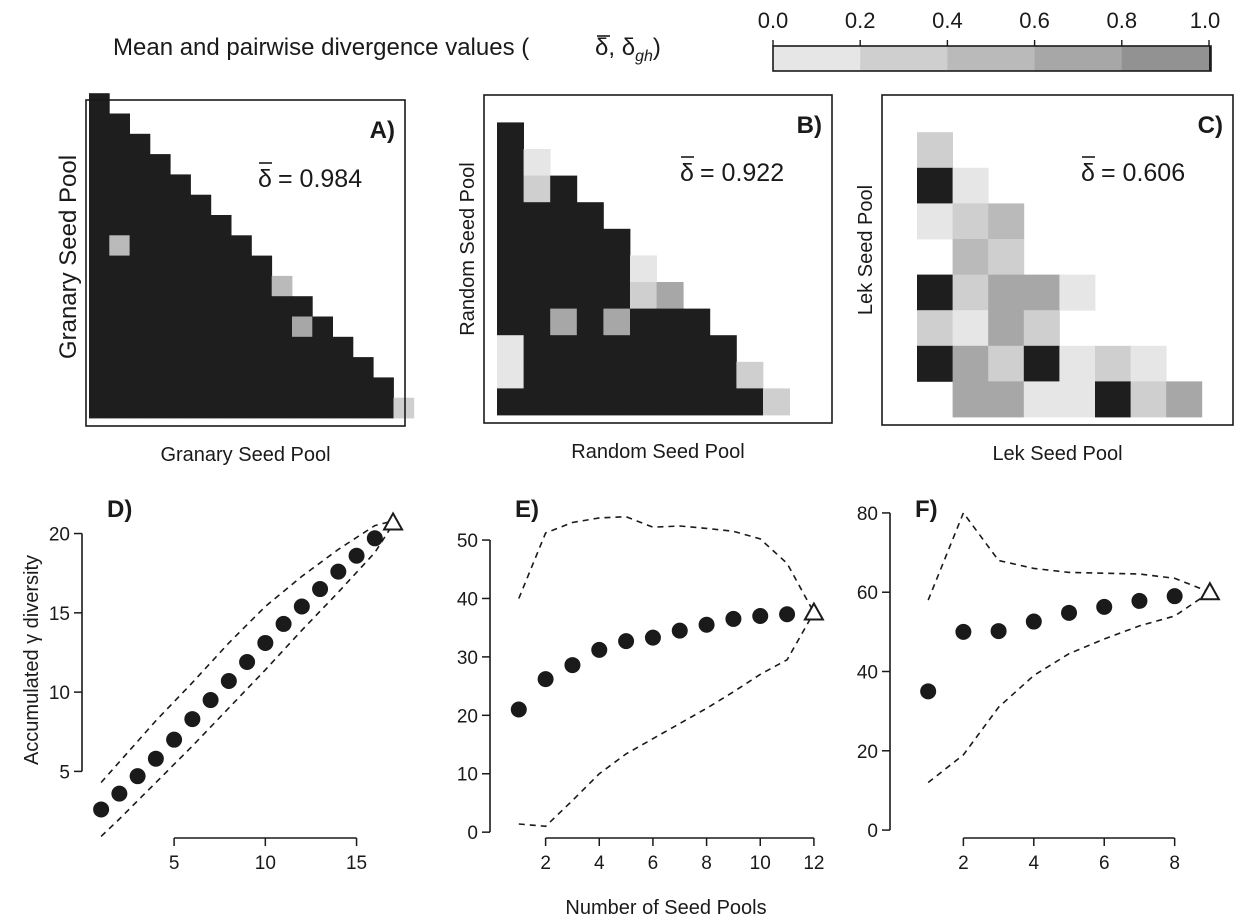 The width and height of the screenshot is (1241, 920). I want to click on y-tick-label: 80, so click(867, 514).